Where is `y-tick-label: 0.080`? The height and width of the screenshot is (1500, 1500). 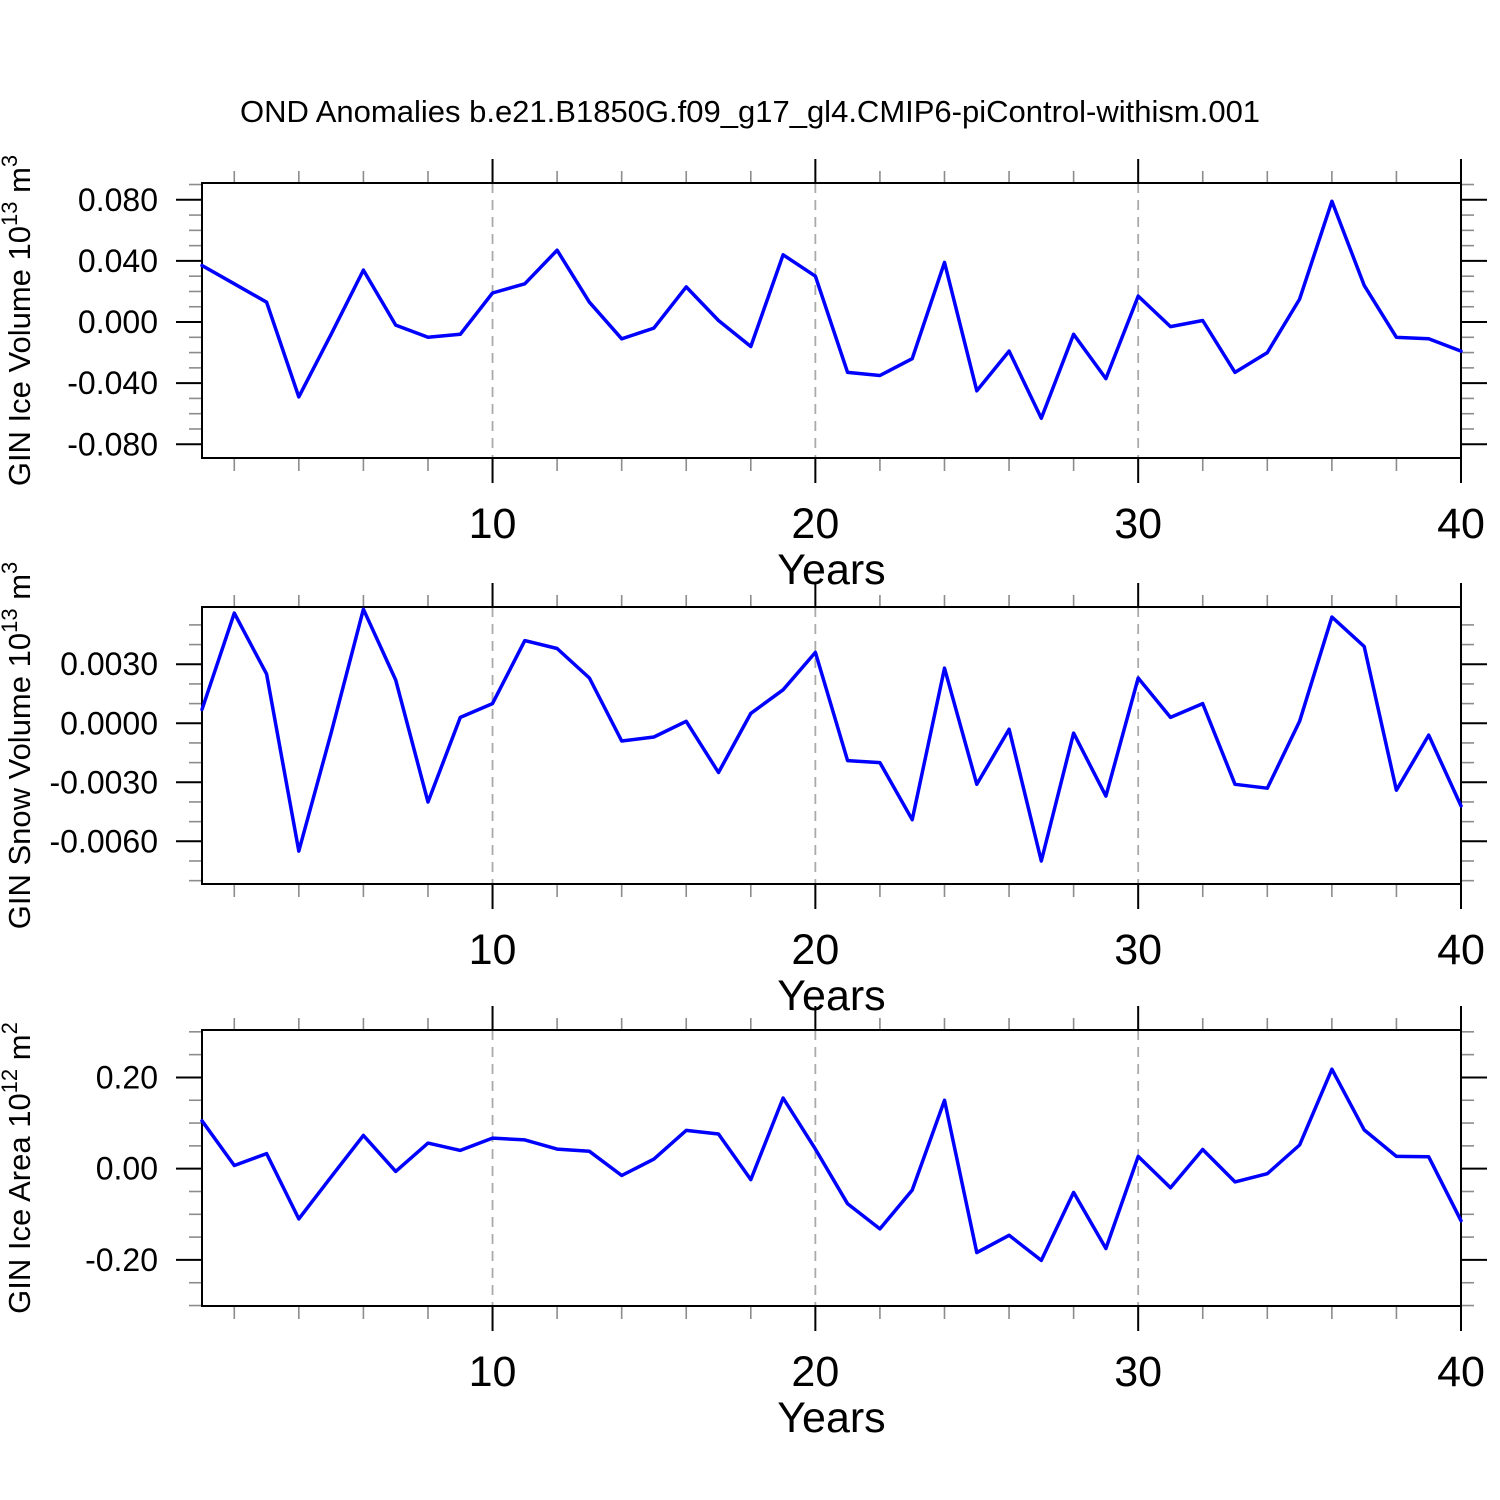
y-tick-label: 0.080 is located at coordinates (118, 200).